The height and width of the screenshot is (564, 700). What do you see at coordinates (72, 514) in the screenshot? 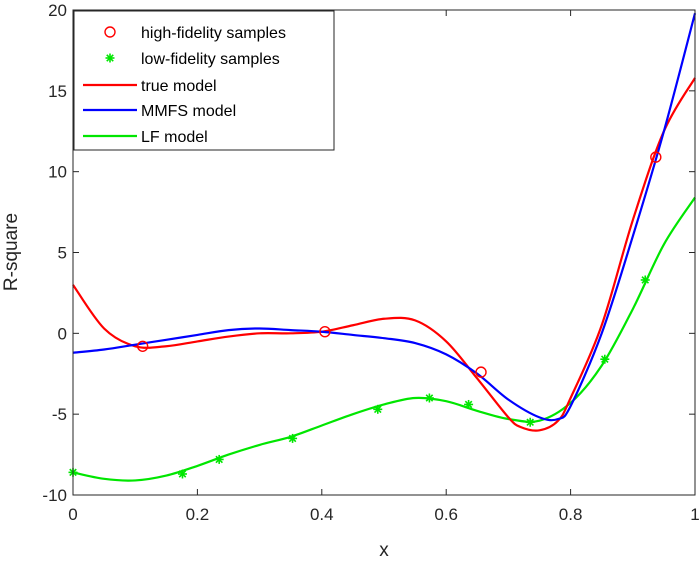
I see `x-tick-label: 0` at bounding box center [72, 514].